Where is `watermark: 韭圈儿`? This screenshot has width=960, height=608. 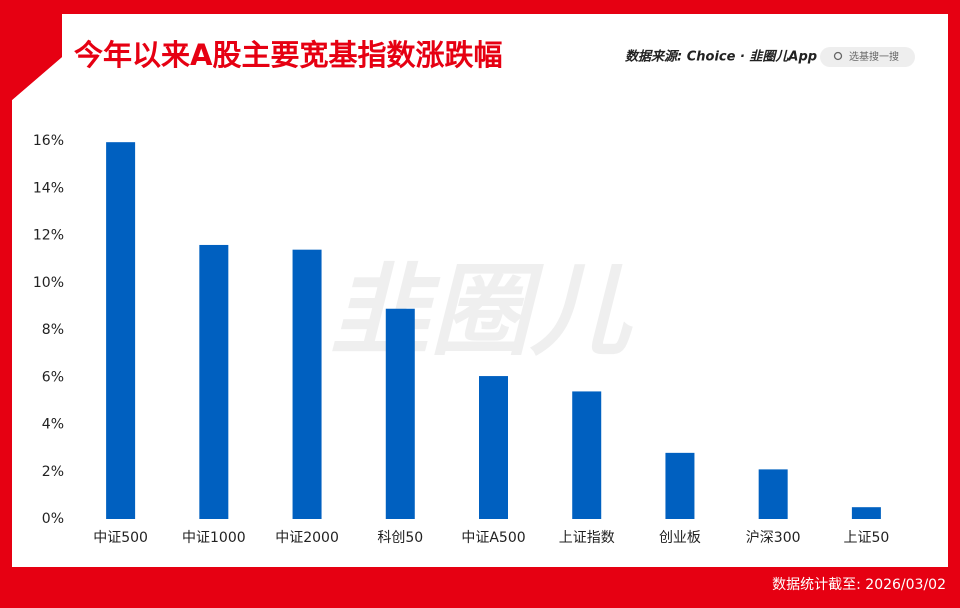
watermark: 韭圈儿 is located at coordinates (481, 310).